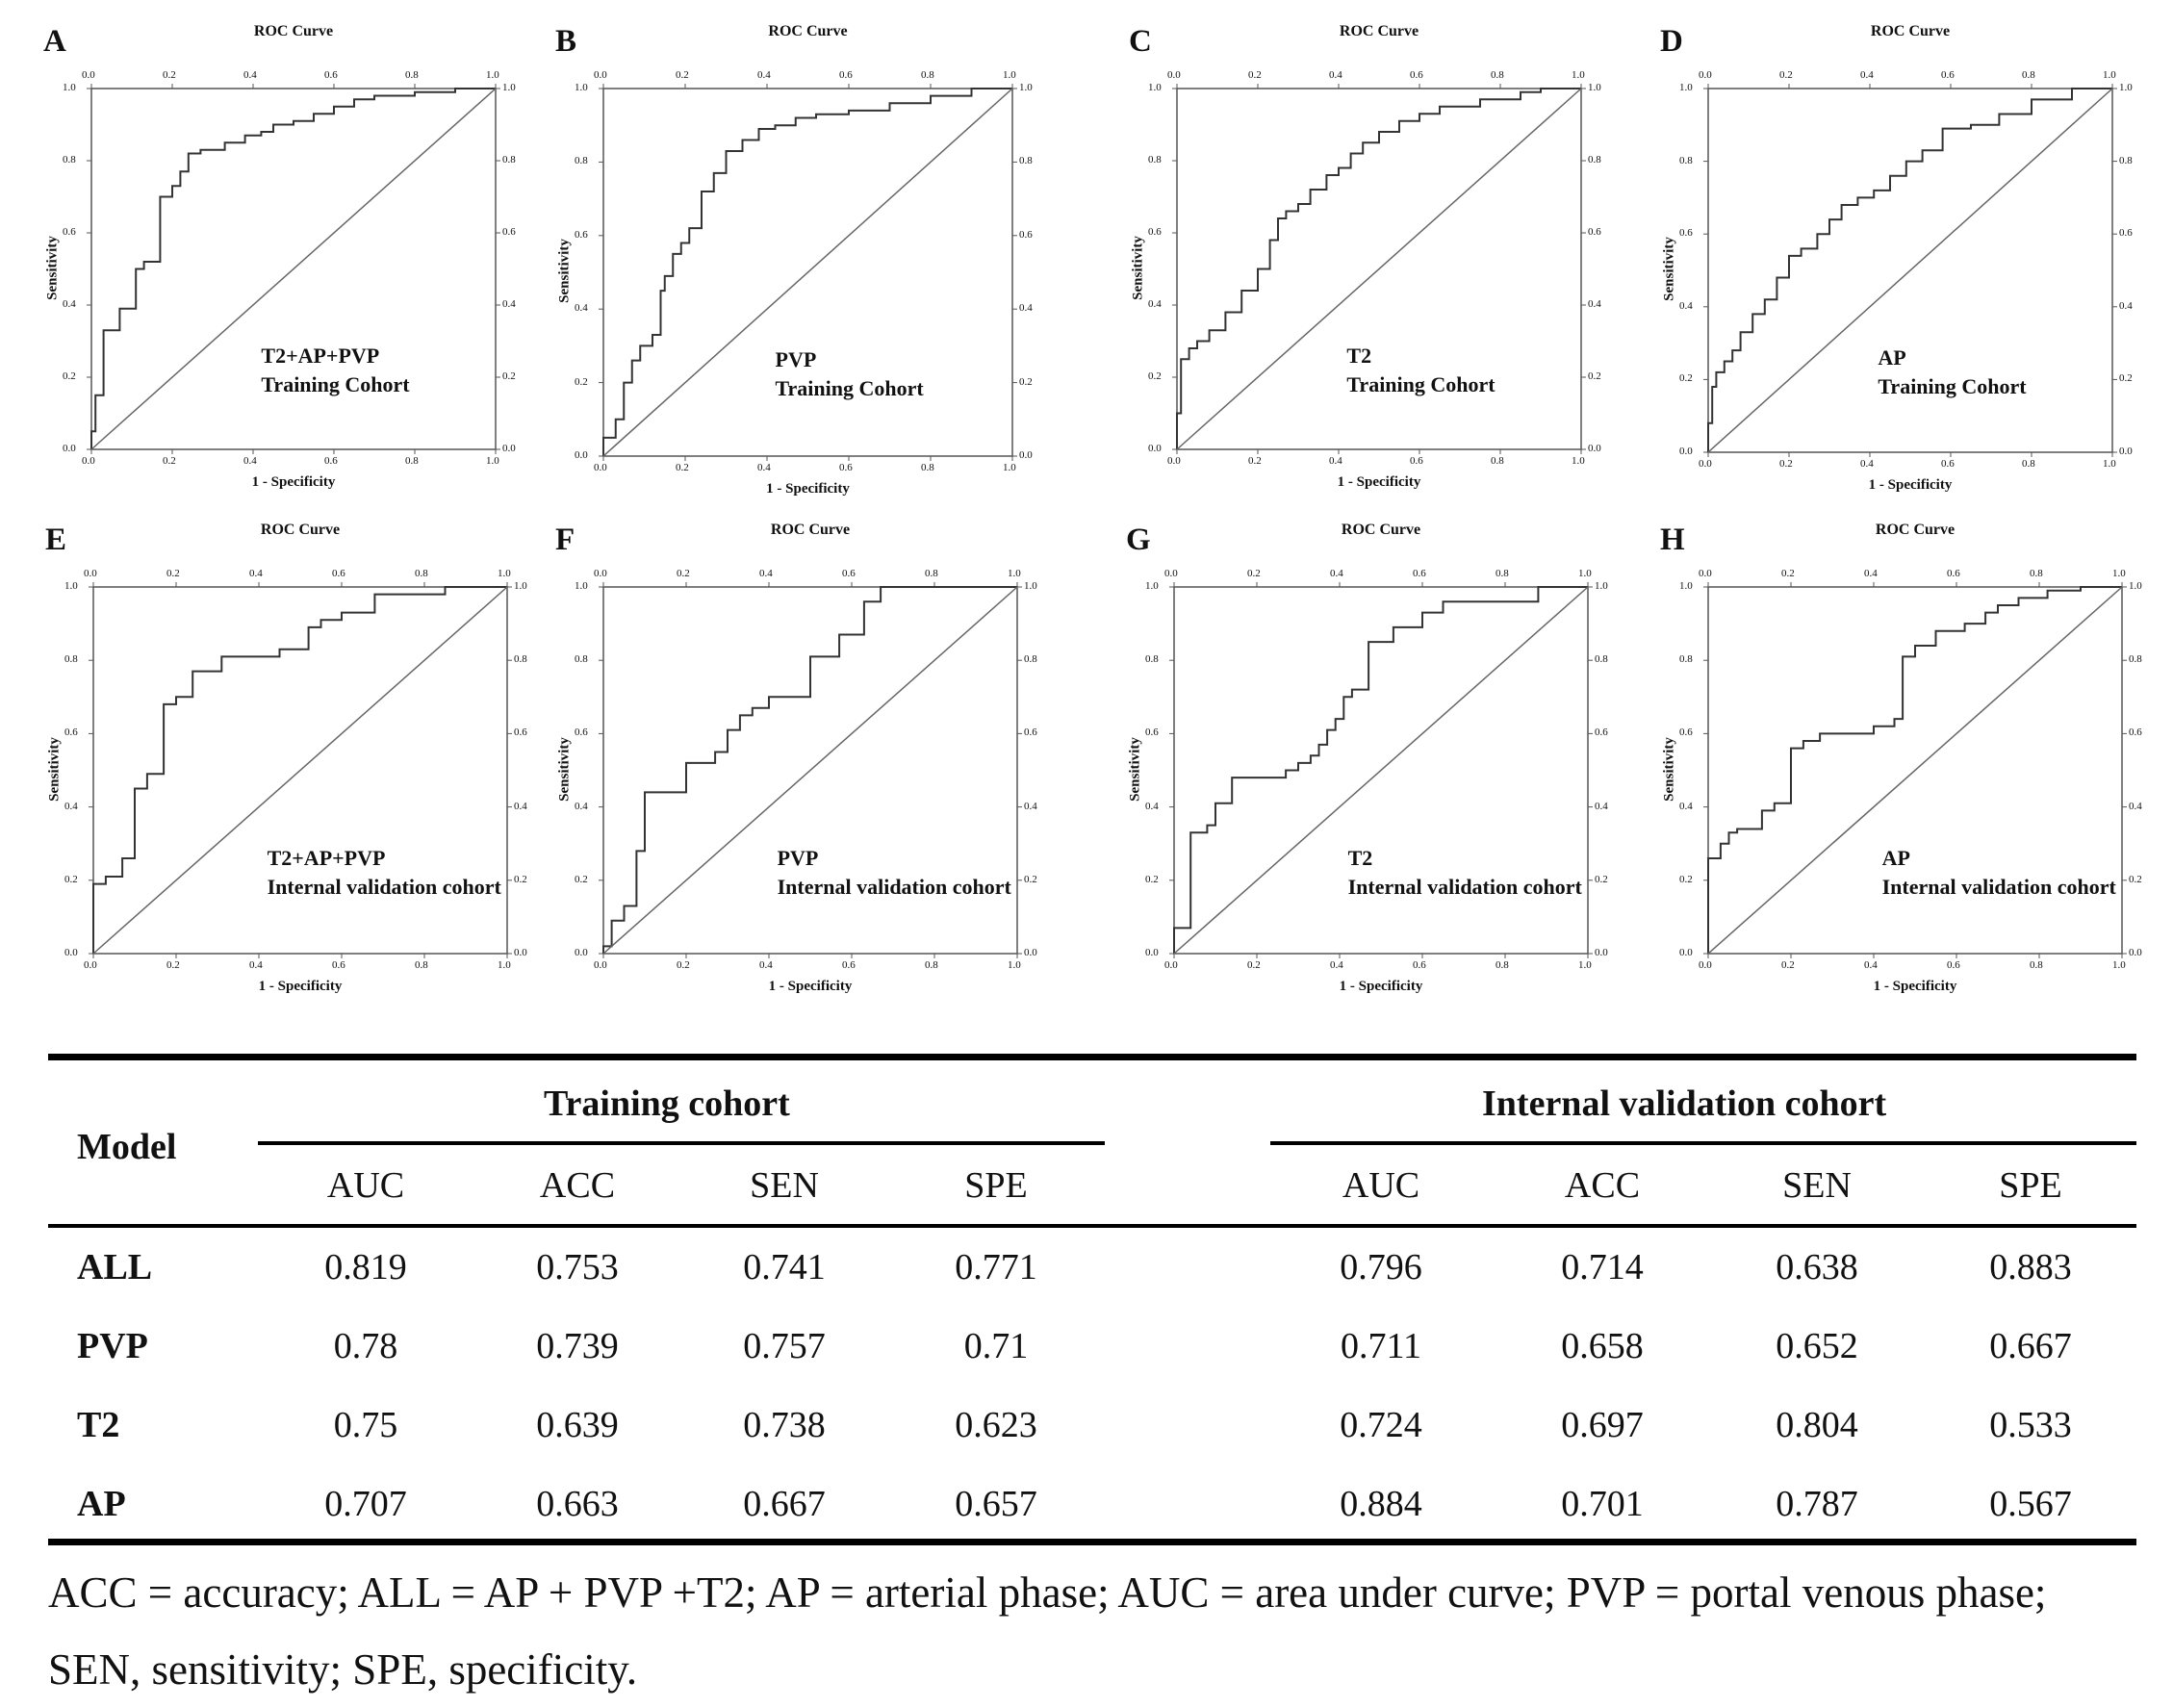 The height and width of the screenshot is (1708, 2173). Describe the element at coordinates (1602, 1267) in the screenshot. I see `validation-value-cell: 0.714` at that location.